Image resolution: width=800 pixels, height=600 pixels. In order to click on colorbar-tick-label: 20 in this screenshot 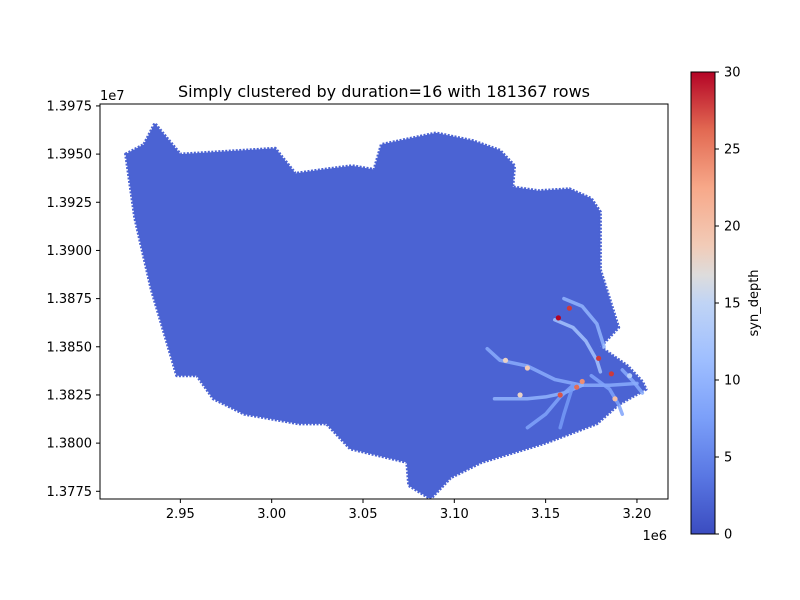, I will do `click(732, 227)`.